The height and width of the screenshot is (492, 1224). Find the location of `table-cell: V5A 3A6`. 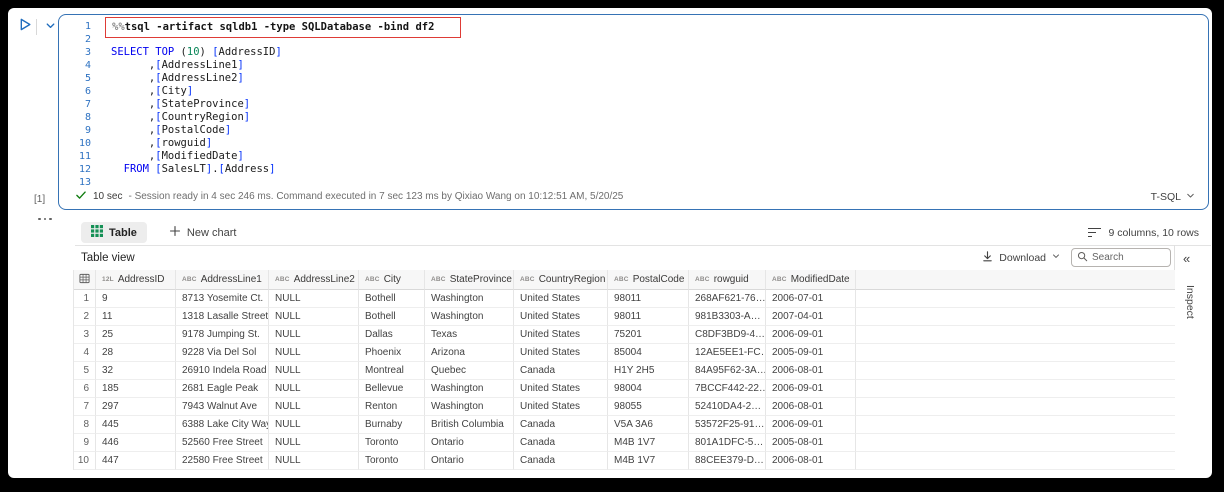

table-cell: V5A 3A6 is located at coordinates (648, 425).